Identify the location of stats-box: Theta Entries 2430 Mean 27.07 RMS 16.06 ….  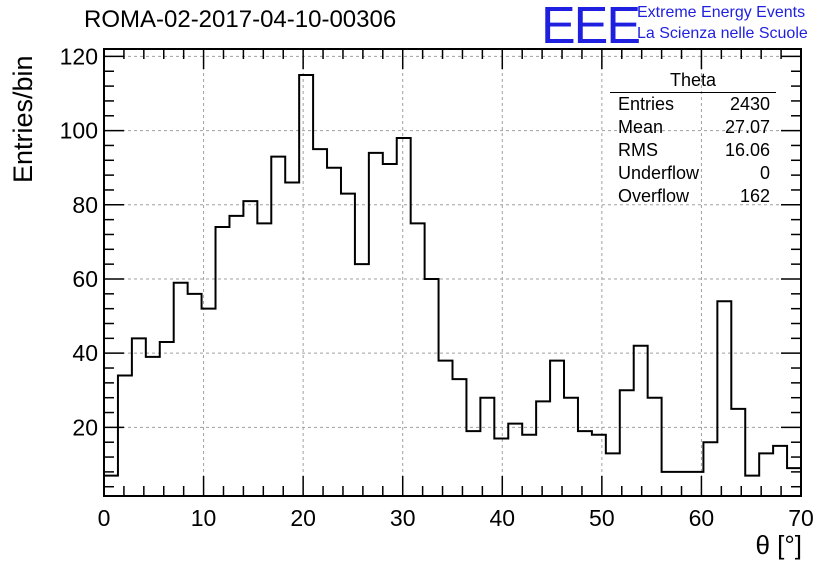
(693, 139).